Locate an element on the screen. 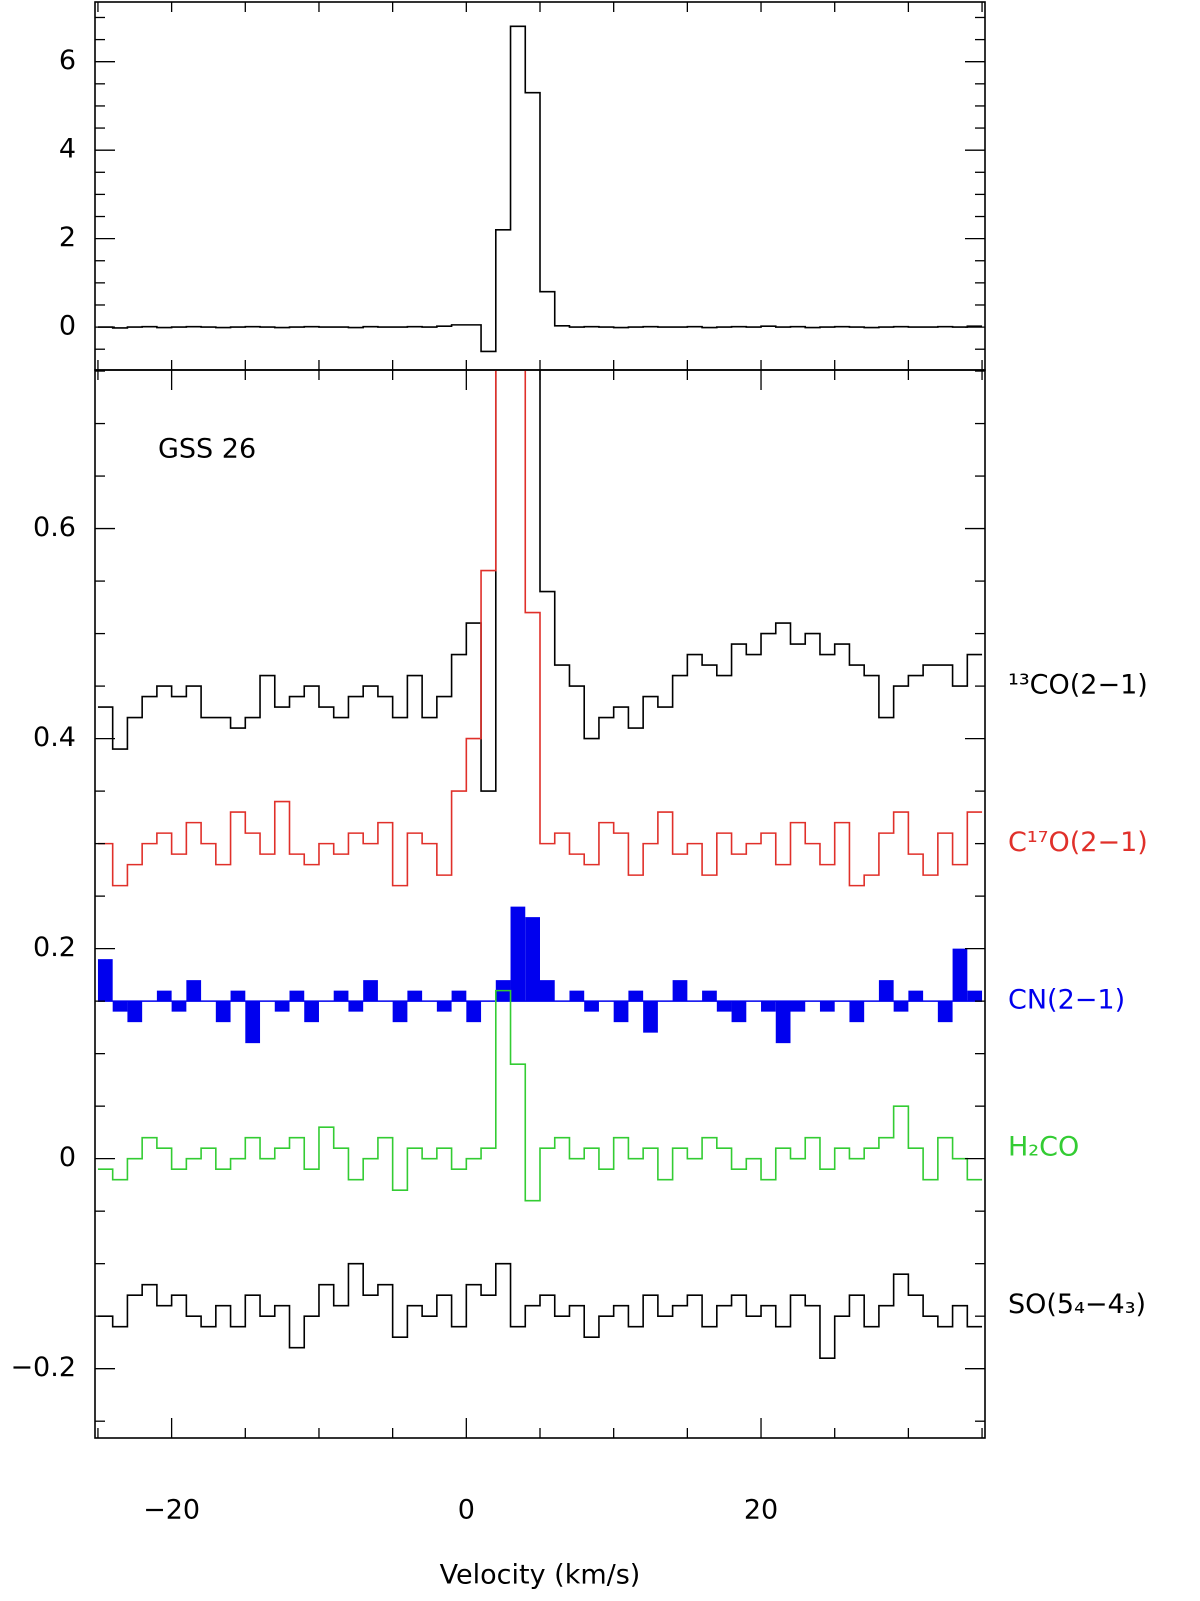 This screenshot has height=1601, width=1200. legend-label: CN(2−1) is located at coordinates (1066, 1000).